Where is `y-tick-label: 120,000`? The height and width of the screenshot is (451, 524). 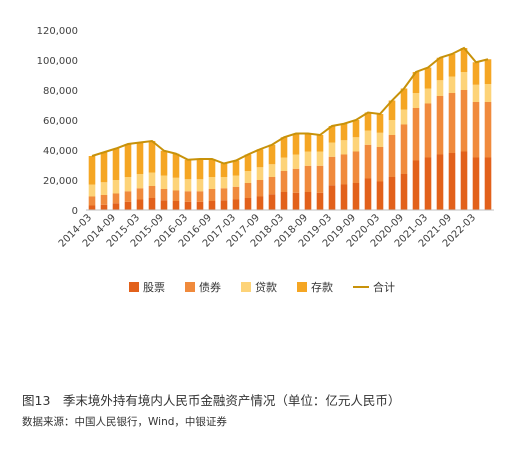 y-tick-label: 120,000 is located at coordinates (57, 31).